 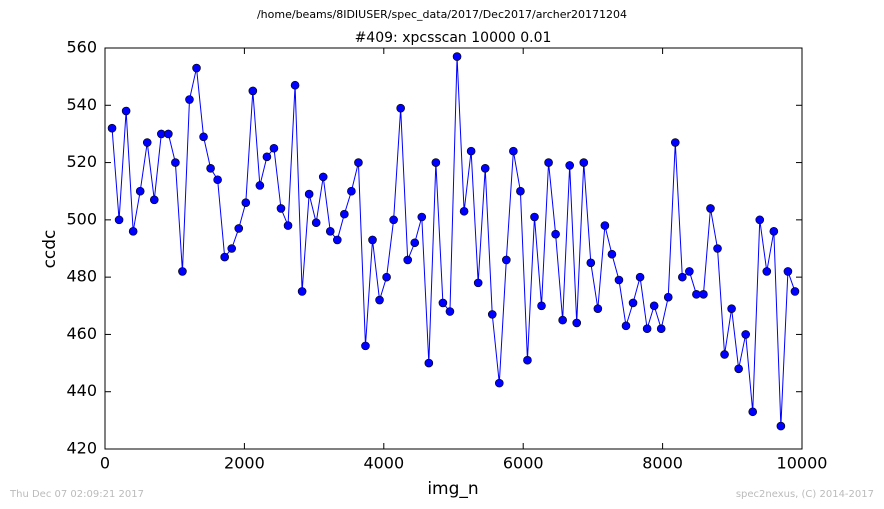 What do you see at coordinates (802, 463) in the screenshot?
I see `x-tick-label: 10000` at bounding box center [802, 463].